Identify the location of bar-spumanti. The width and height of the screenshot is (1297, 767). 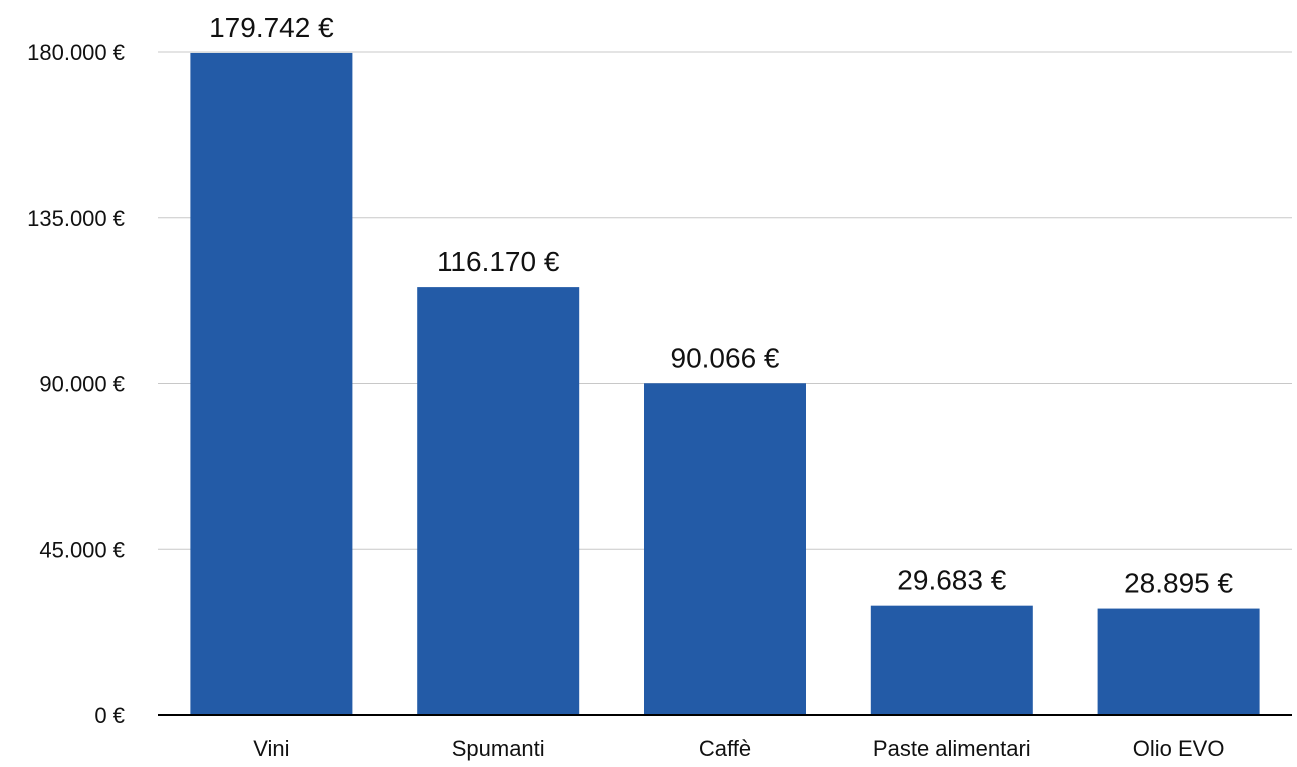
(498, 501).